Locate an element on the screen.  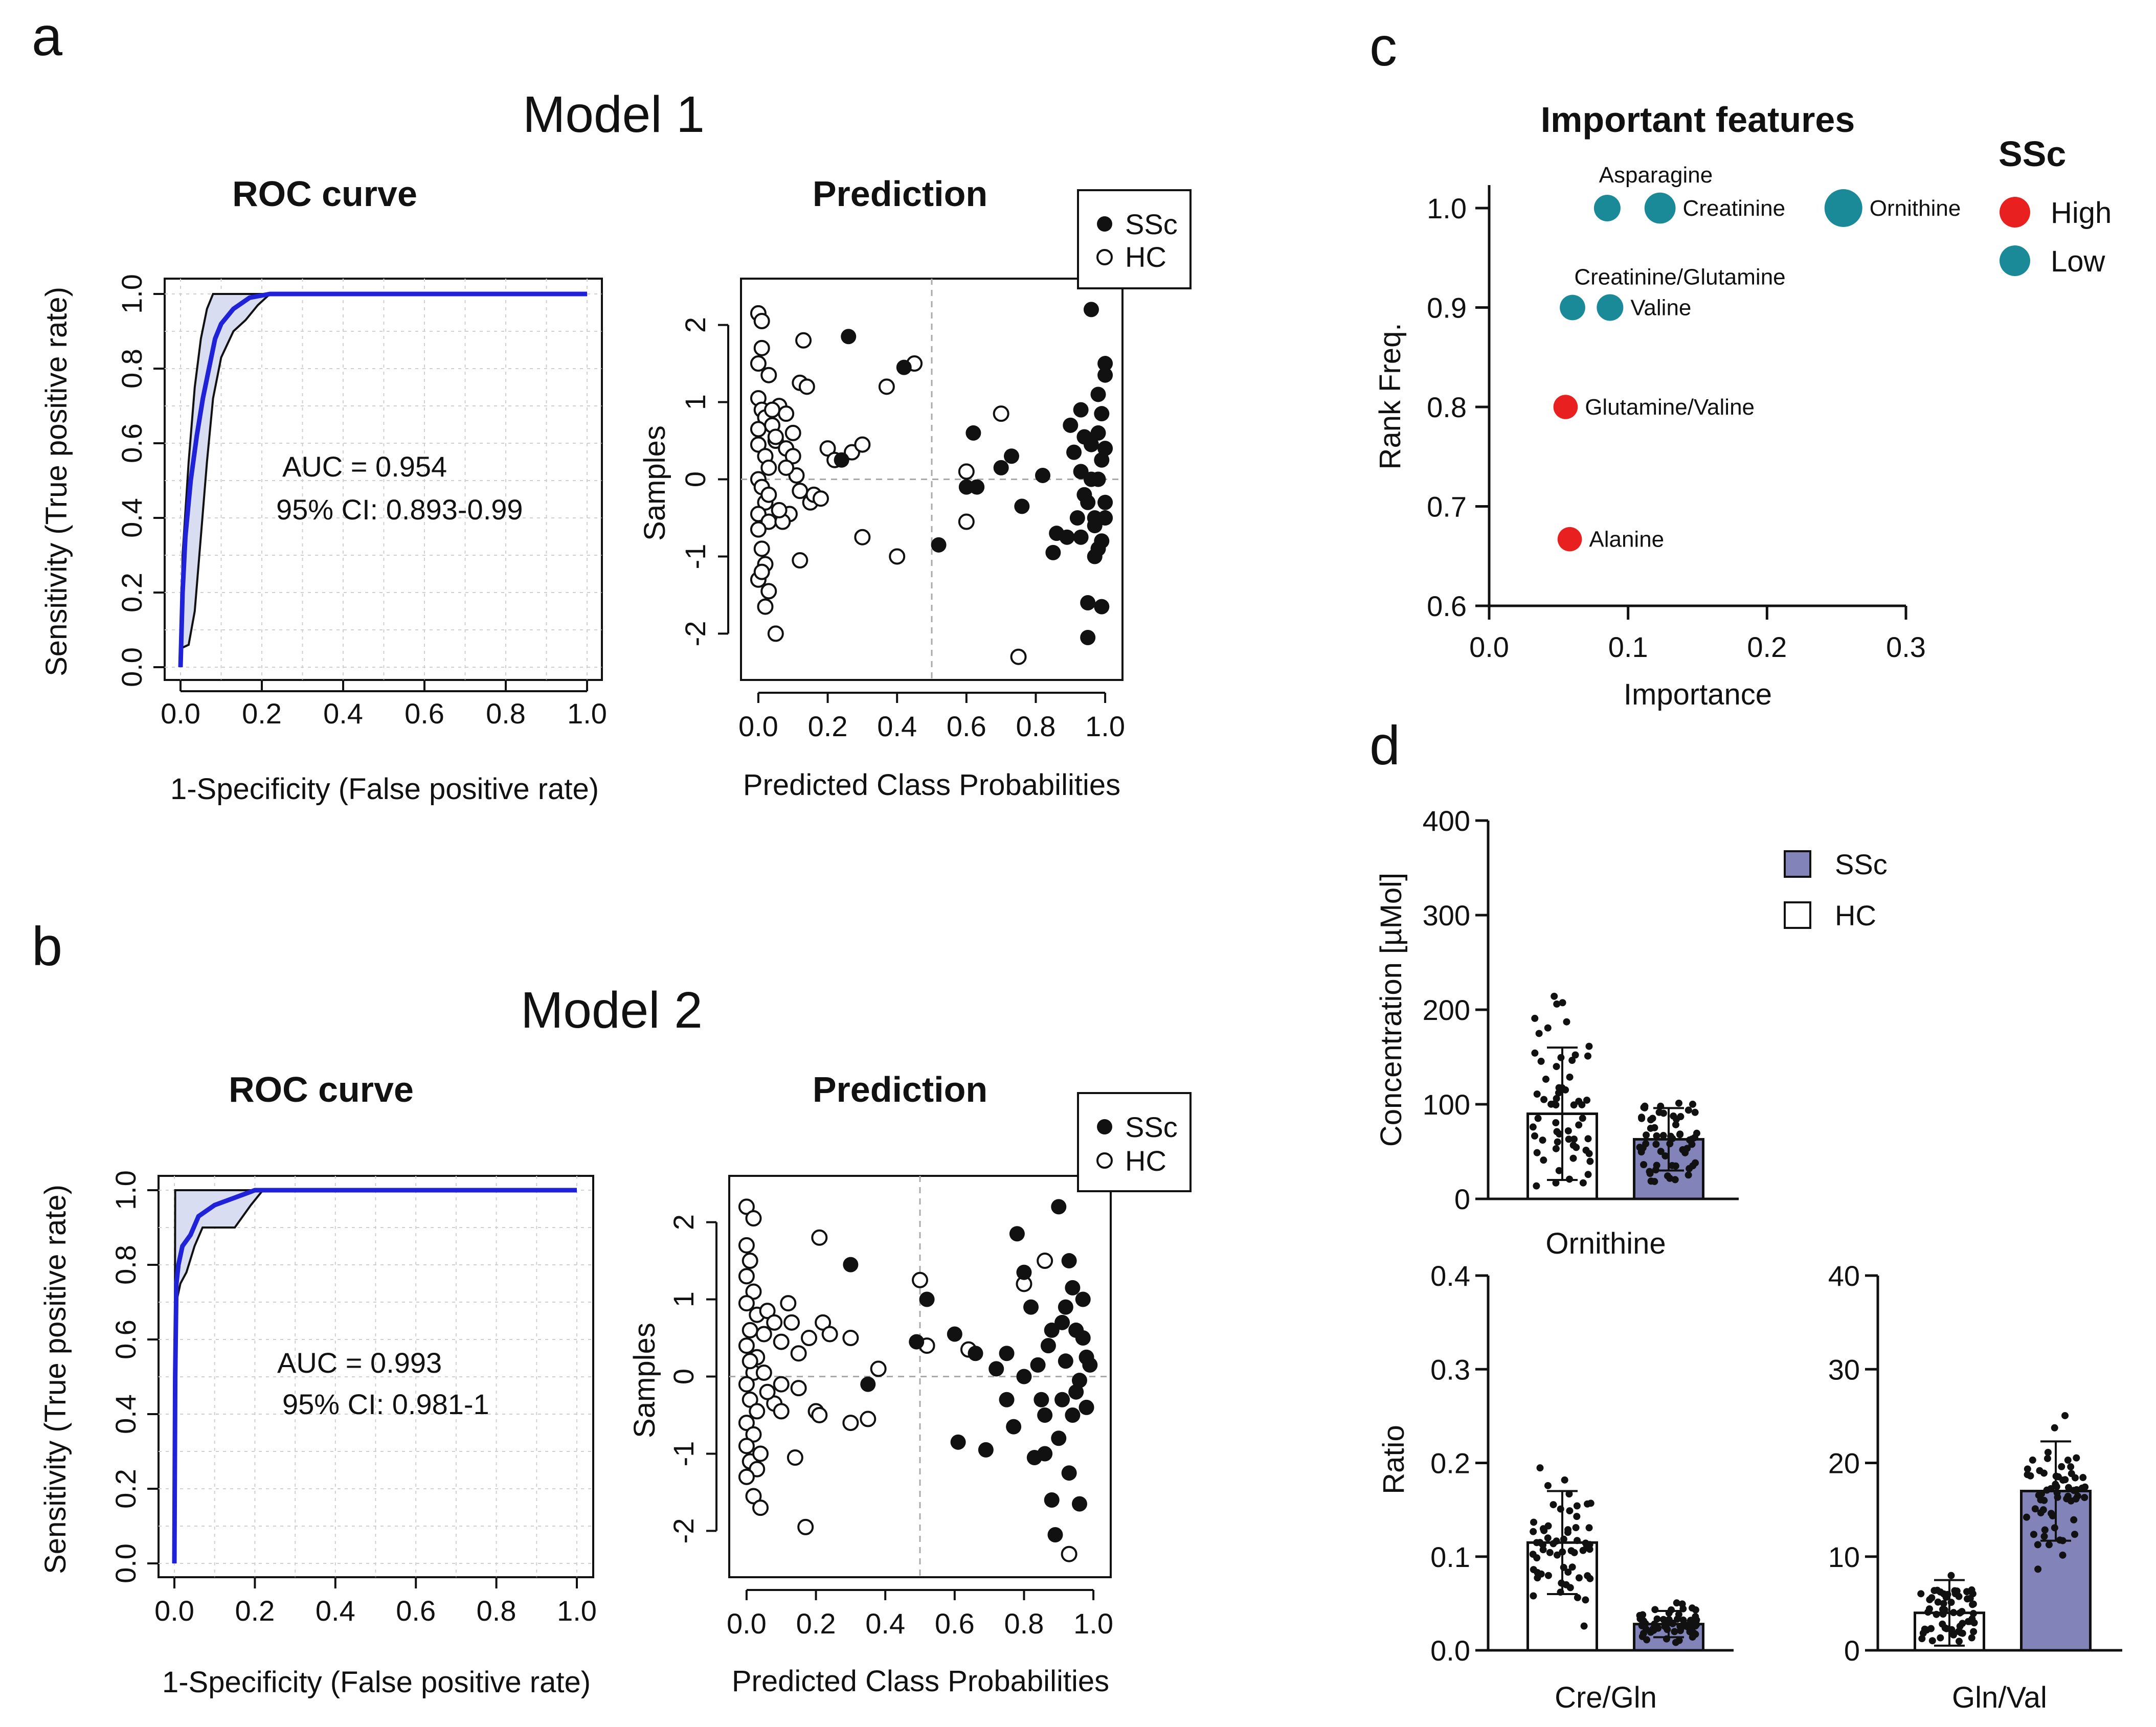
model1-legend-box is located at coordinates (1134, 239).